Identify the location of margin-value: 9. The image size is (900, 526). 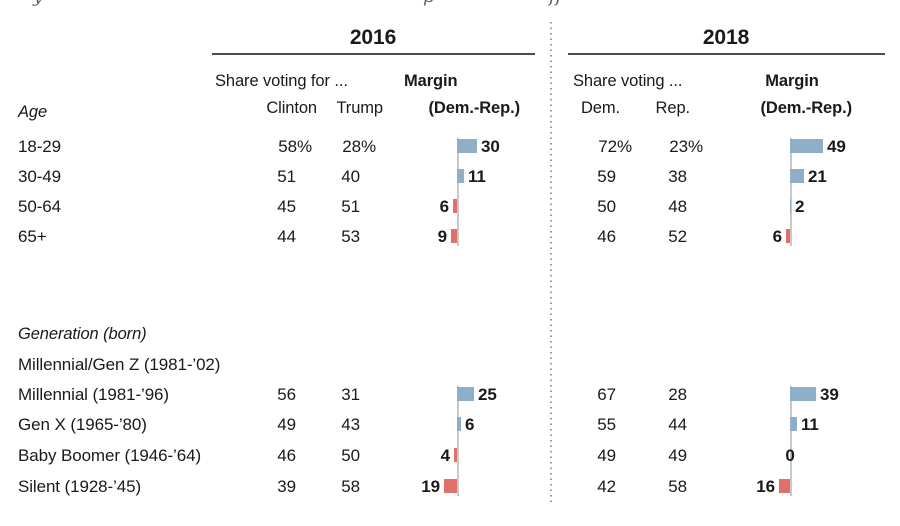
(442, 236).